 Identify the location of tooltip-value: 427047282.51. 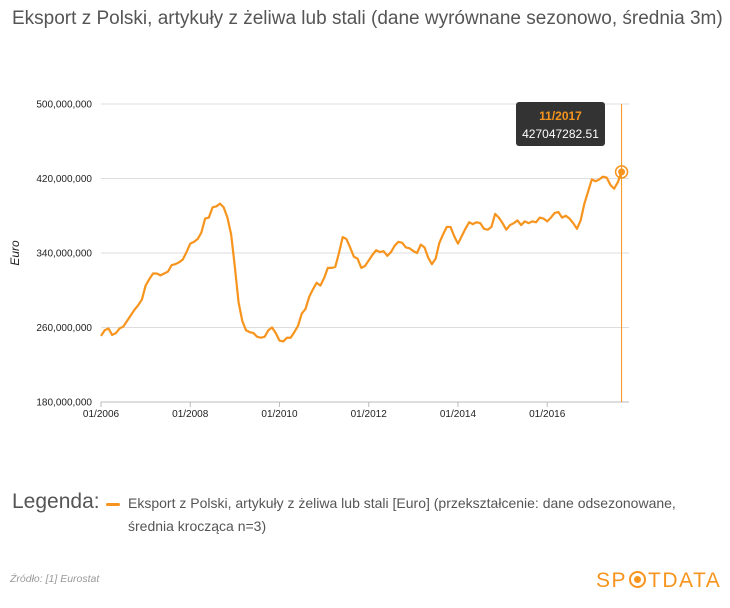
(560, 134).